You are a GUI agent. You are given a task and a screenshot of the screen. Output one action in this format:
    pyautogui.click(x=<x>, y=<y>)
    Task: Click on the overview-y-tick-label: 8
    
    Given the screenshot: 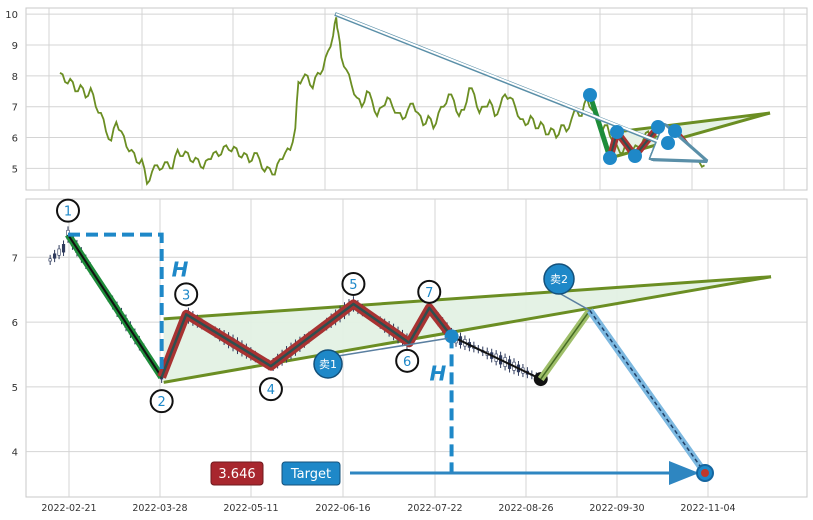 What is the action you would take?
    pyautogui.click(x=15, y=77)
    